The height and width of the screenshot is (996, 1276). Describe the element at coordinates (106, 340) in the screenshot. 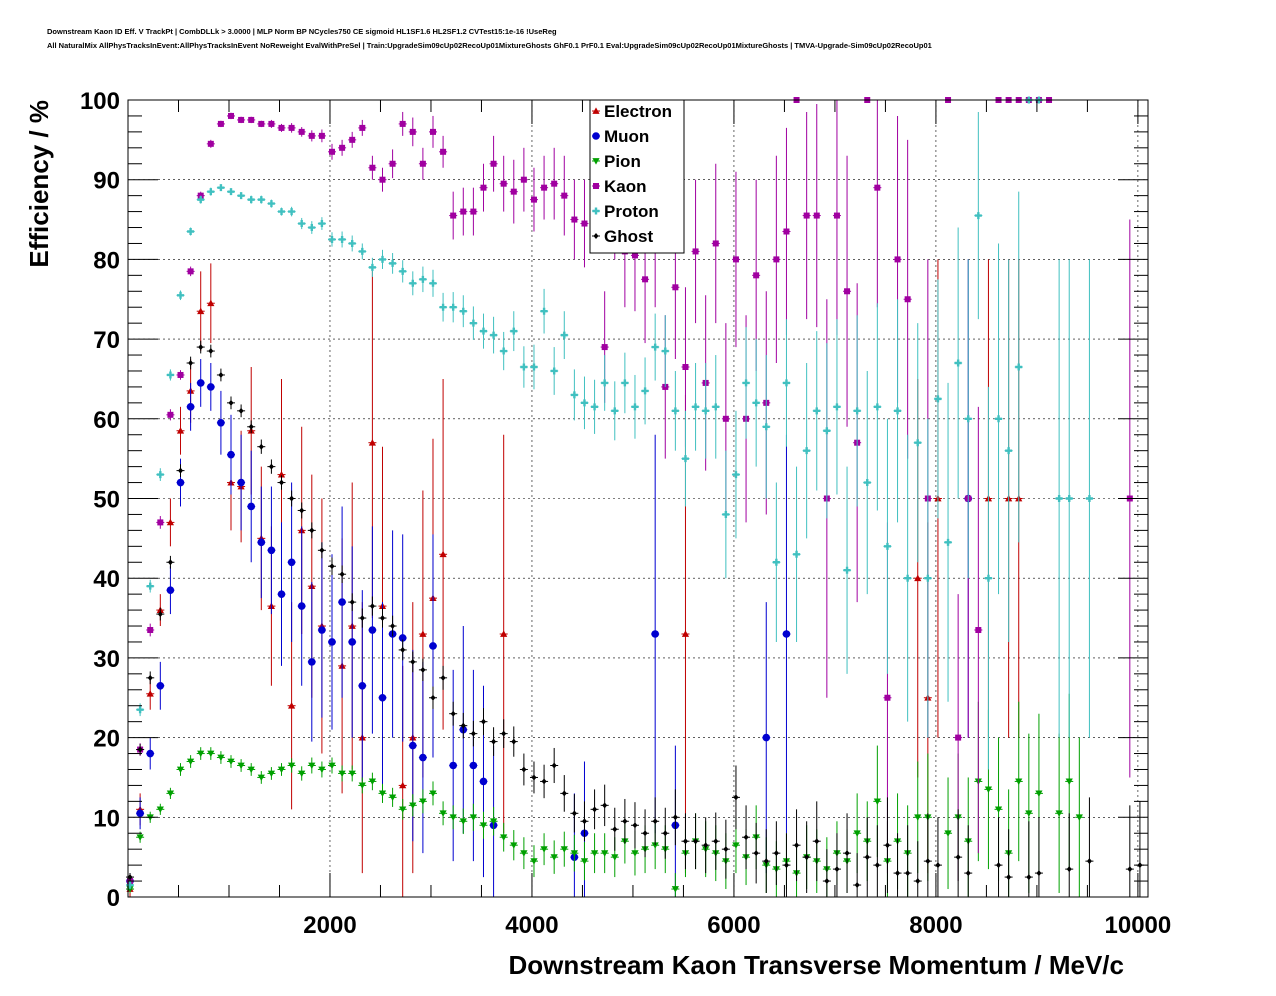

I see `y-tick-label: 70` at that location.